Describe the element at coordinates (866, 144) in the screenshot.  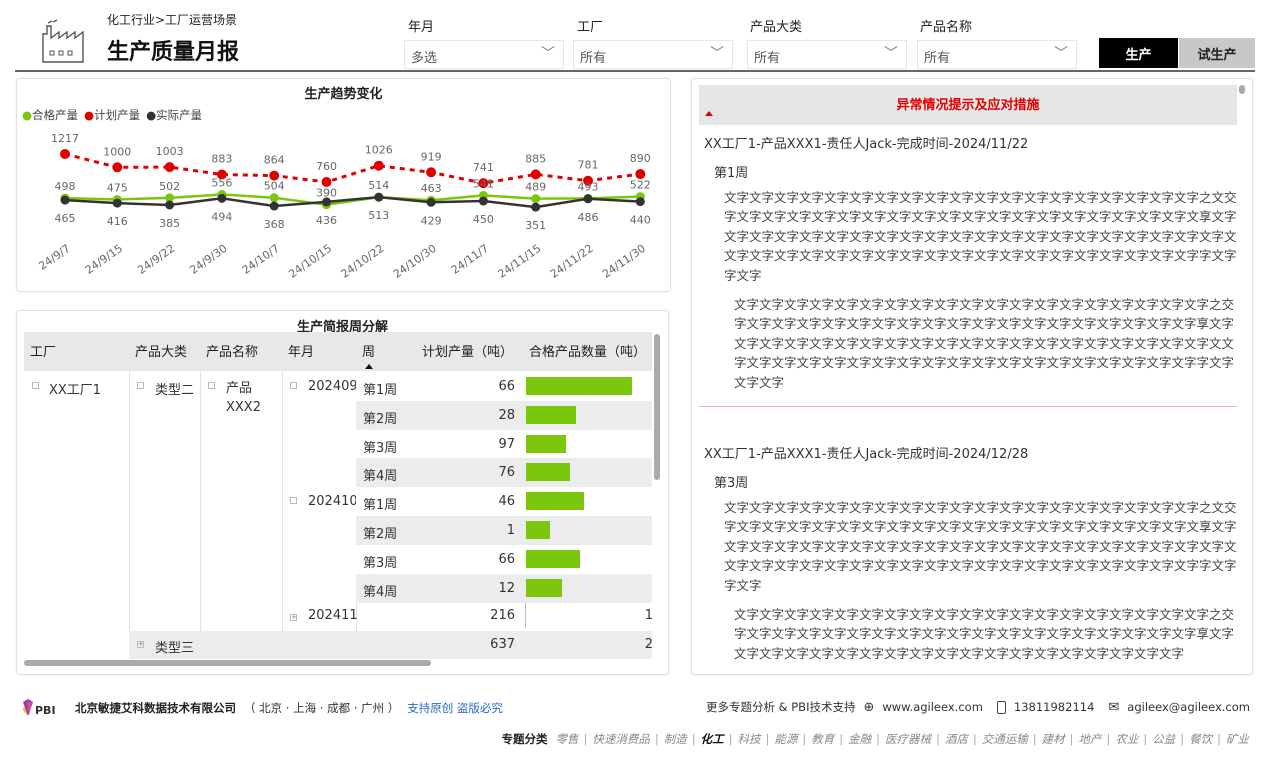
I see `alert-heading: XX工厂1-产品XXX1-责任人Jack-完成时间-2024/11/22` at that location.